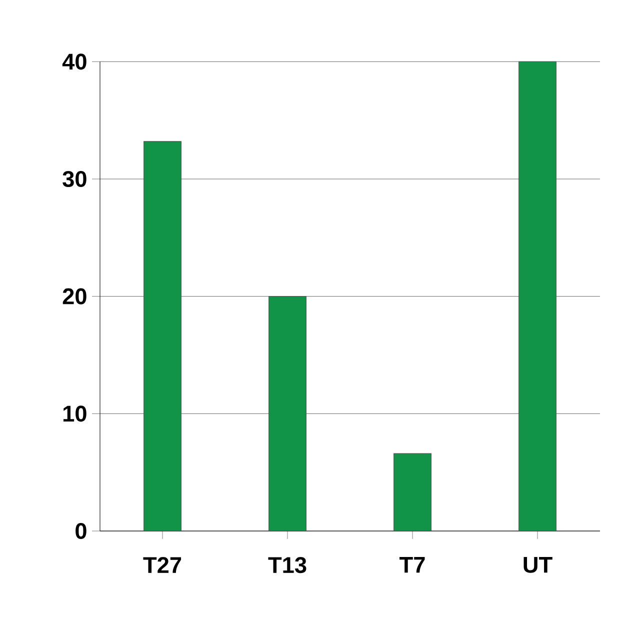  What do you see at coordinates (162, 565) in the screenshot?
I see `x-tick-label: T27` at bounding box center [162, 565].